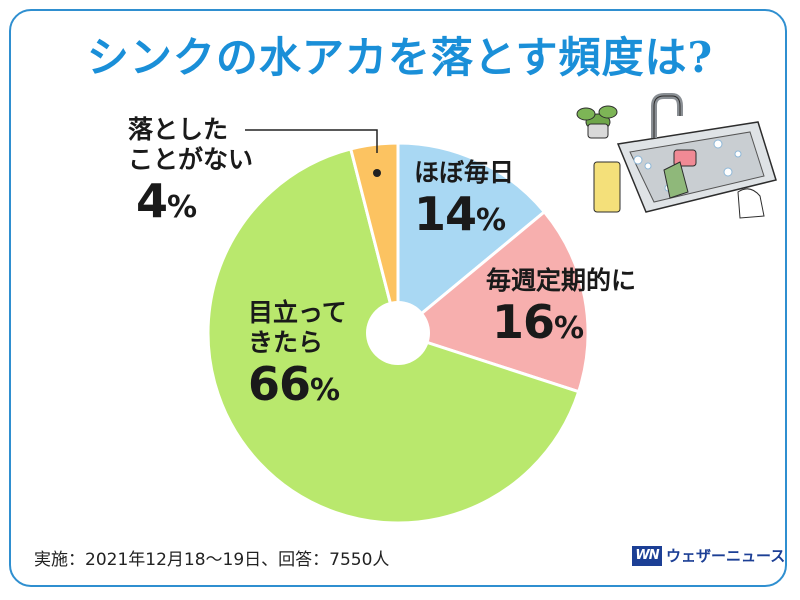 The height and width of the screenshot is (600, 800). What do you see at coordinates (676, 156) in the screenshot?
I see `sink-cleaning-illustration` at bounding box center [676, 156].